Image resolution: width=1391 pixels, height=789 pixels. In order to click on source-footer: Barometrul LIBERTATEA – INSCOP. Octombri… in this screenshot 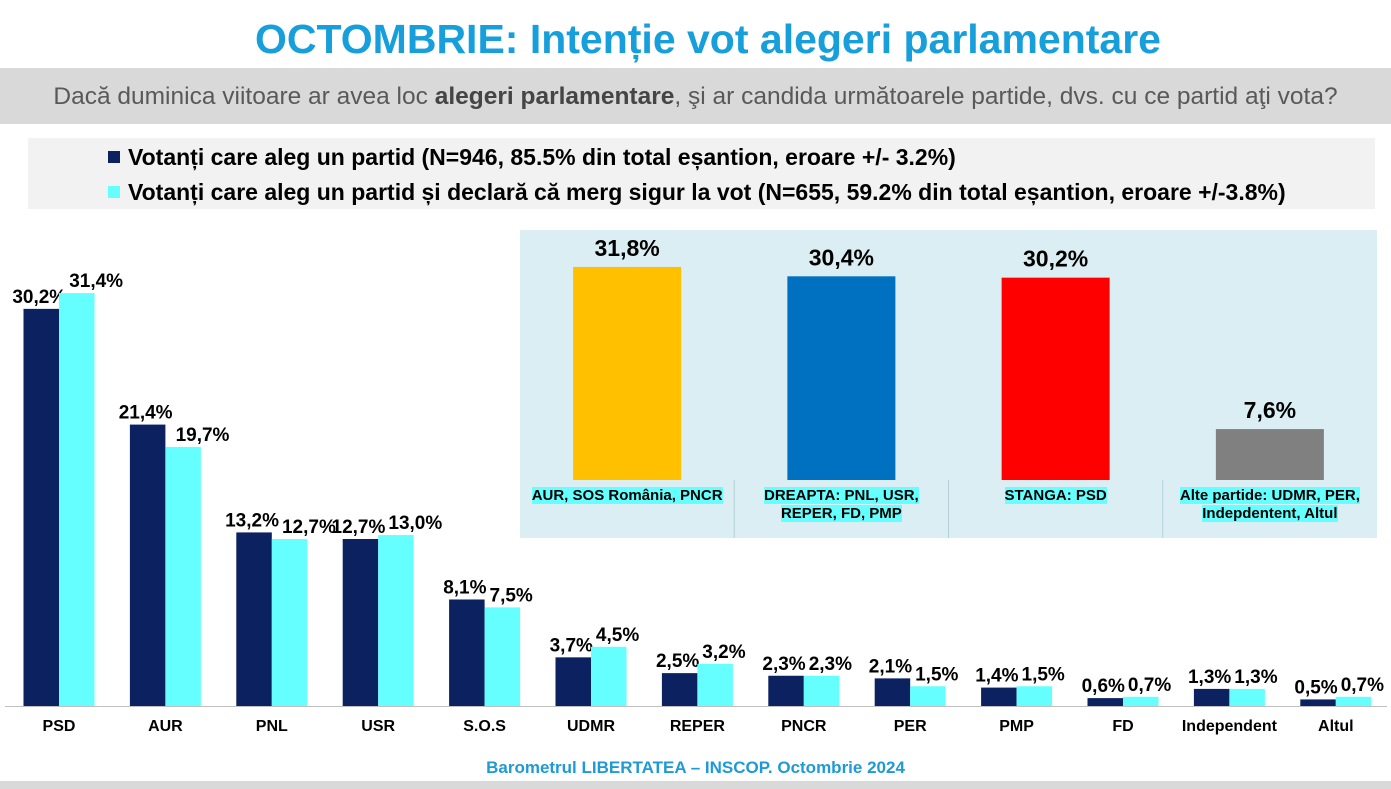, I will do `click(695, 767)`.